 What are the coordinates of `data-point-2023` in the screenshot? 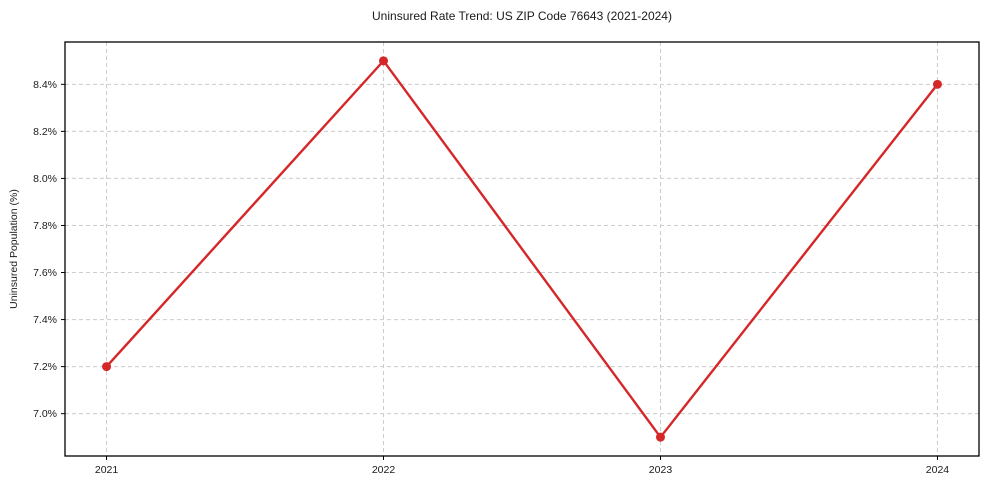 It's located at (660, 437).